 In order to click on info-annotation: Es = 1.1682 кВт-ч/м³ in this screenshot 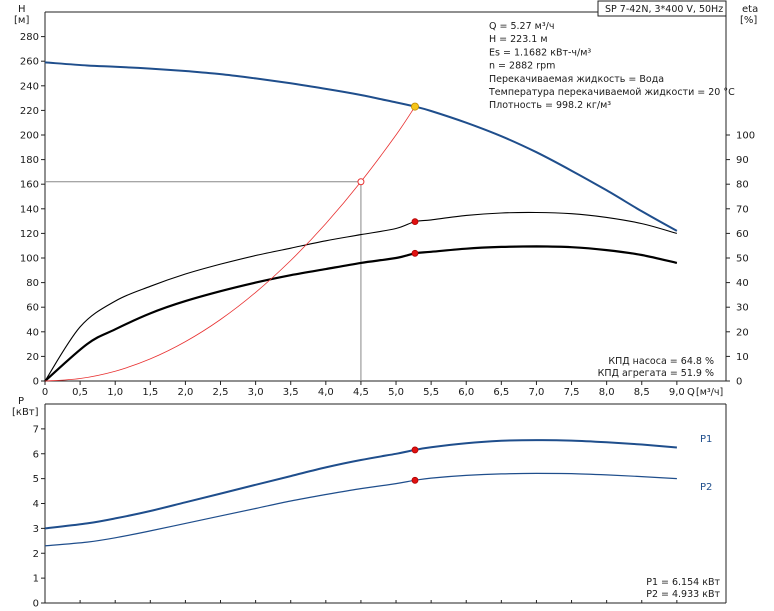, I will do `click(540, 52)`.